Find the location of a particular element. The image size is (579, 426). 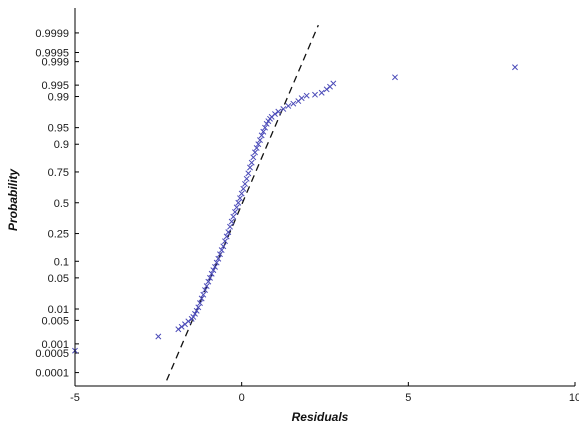

y-tick-label: 0.0001 is located at coordinates (52, 374).